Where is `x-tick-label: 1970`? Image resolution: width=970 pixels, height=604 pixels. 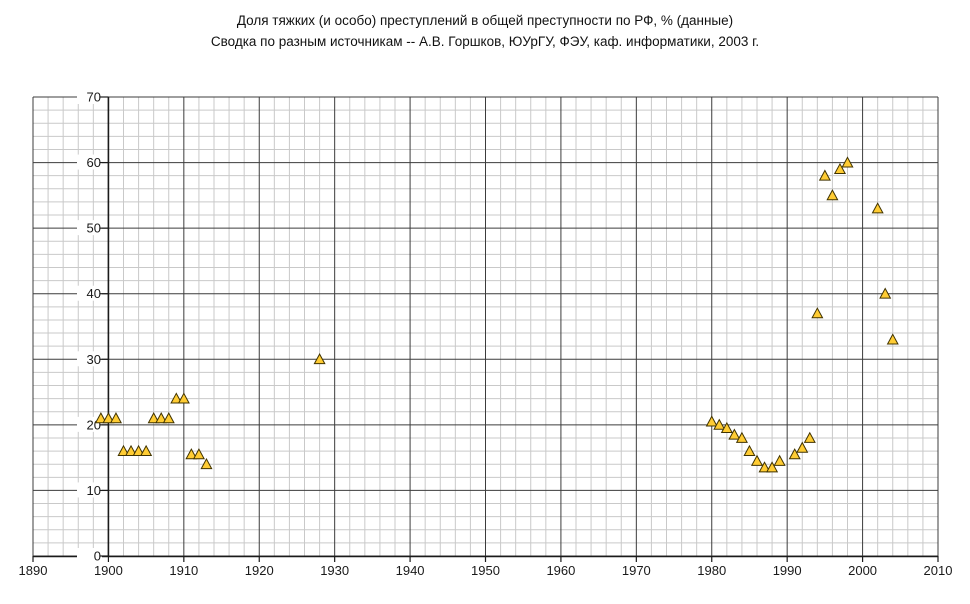
x-tick-label: 1970 is located at coordinates (636, 570).